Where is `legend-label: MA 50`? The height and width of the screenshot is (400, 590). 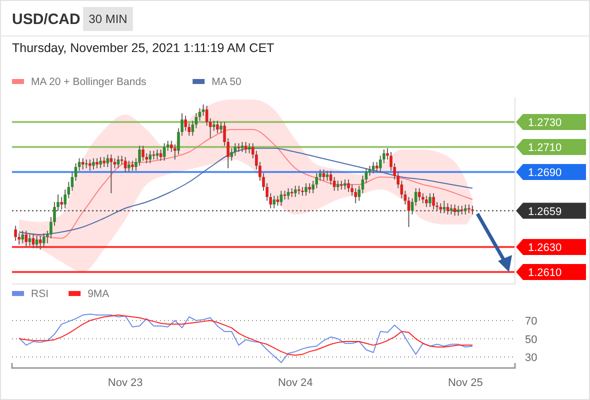 legend-label: MA 50 is located at coordinates (227, 82).